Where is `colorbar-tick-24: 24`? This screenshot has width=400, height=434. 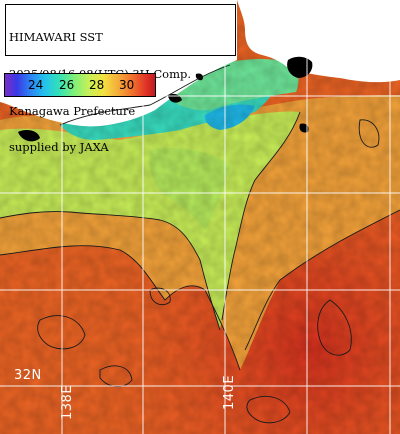
colorbar-tick-24: 24 is located at coordinates (36, 85).